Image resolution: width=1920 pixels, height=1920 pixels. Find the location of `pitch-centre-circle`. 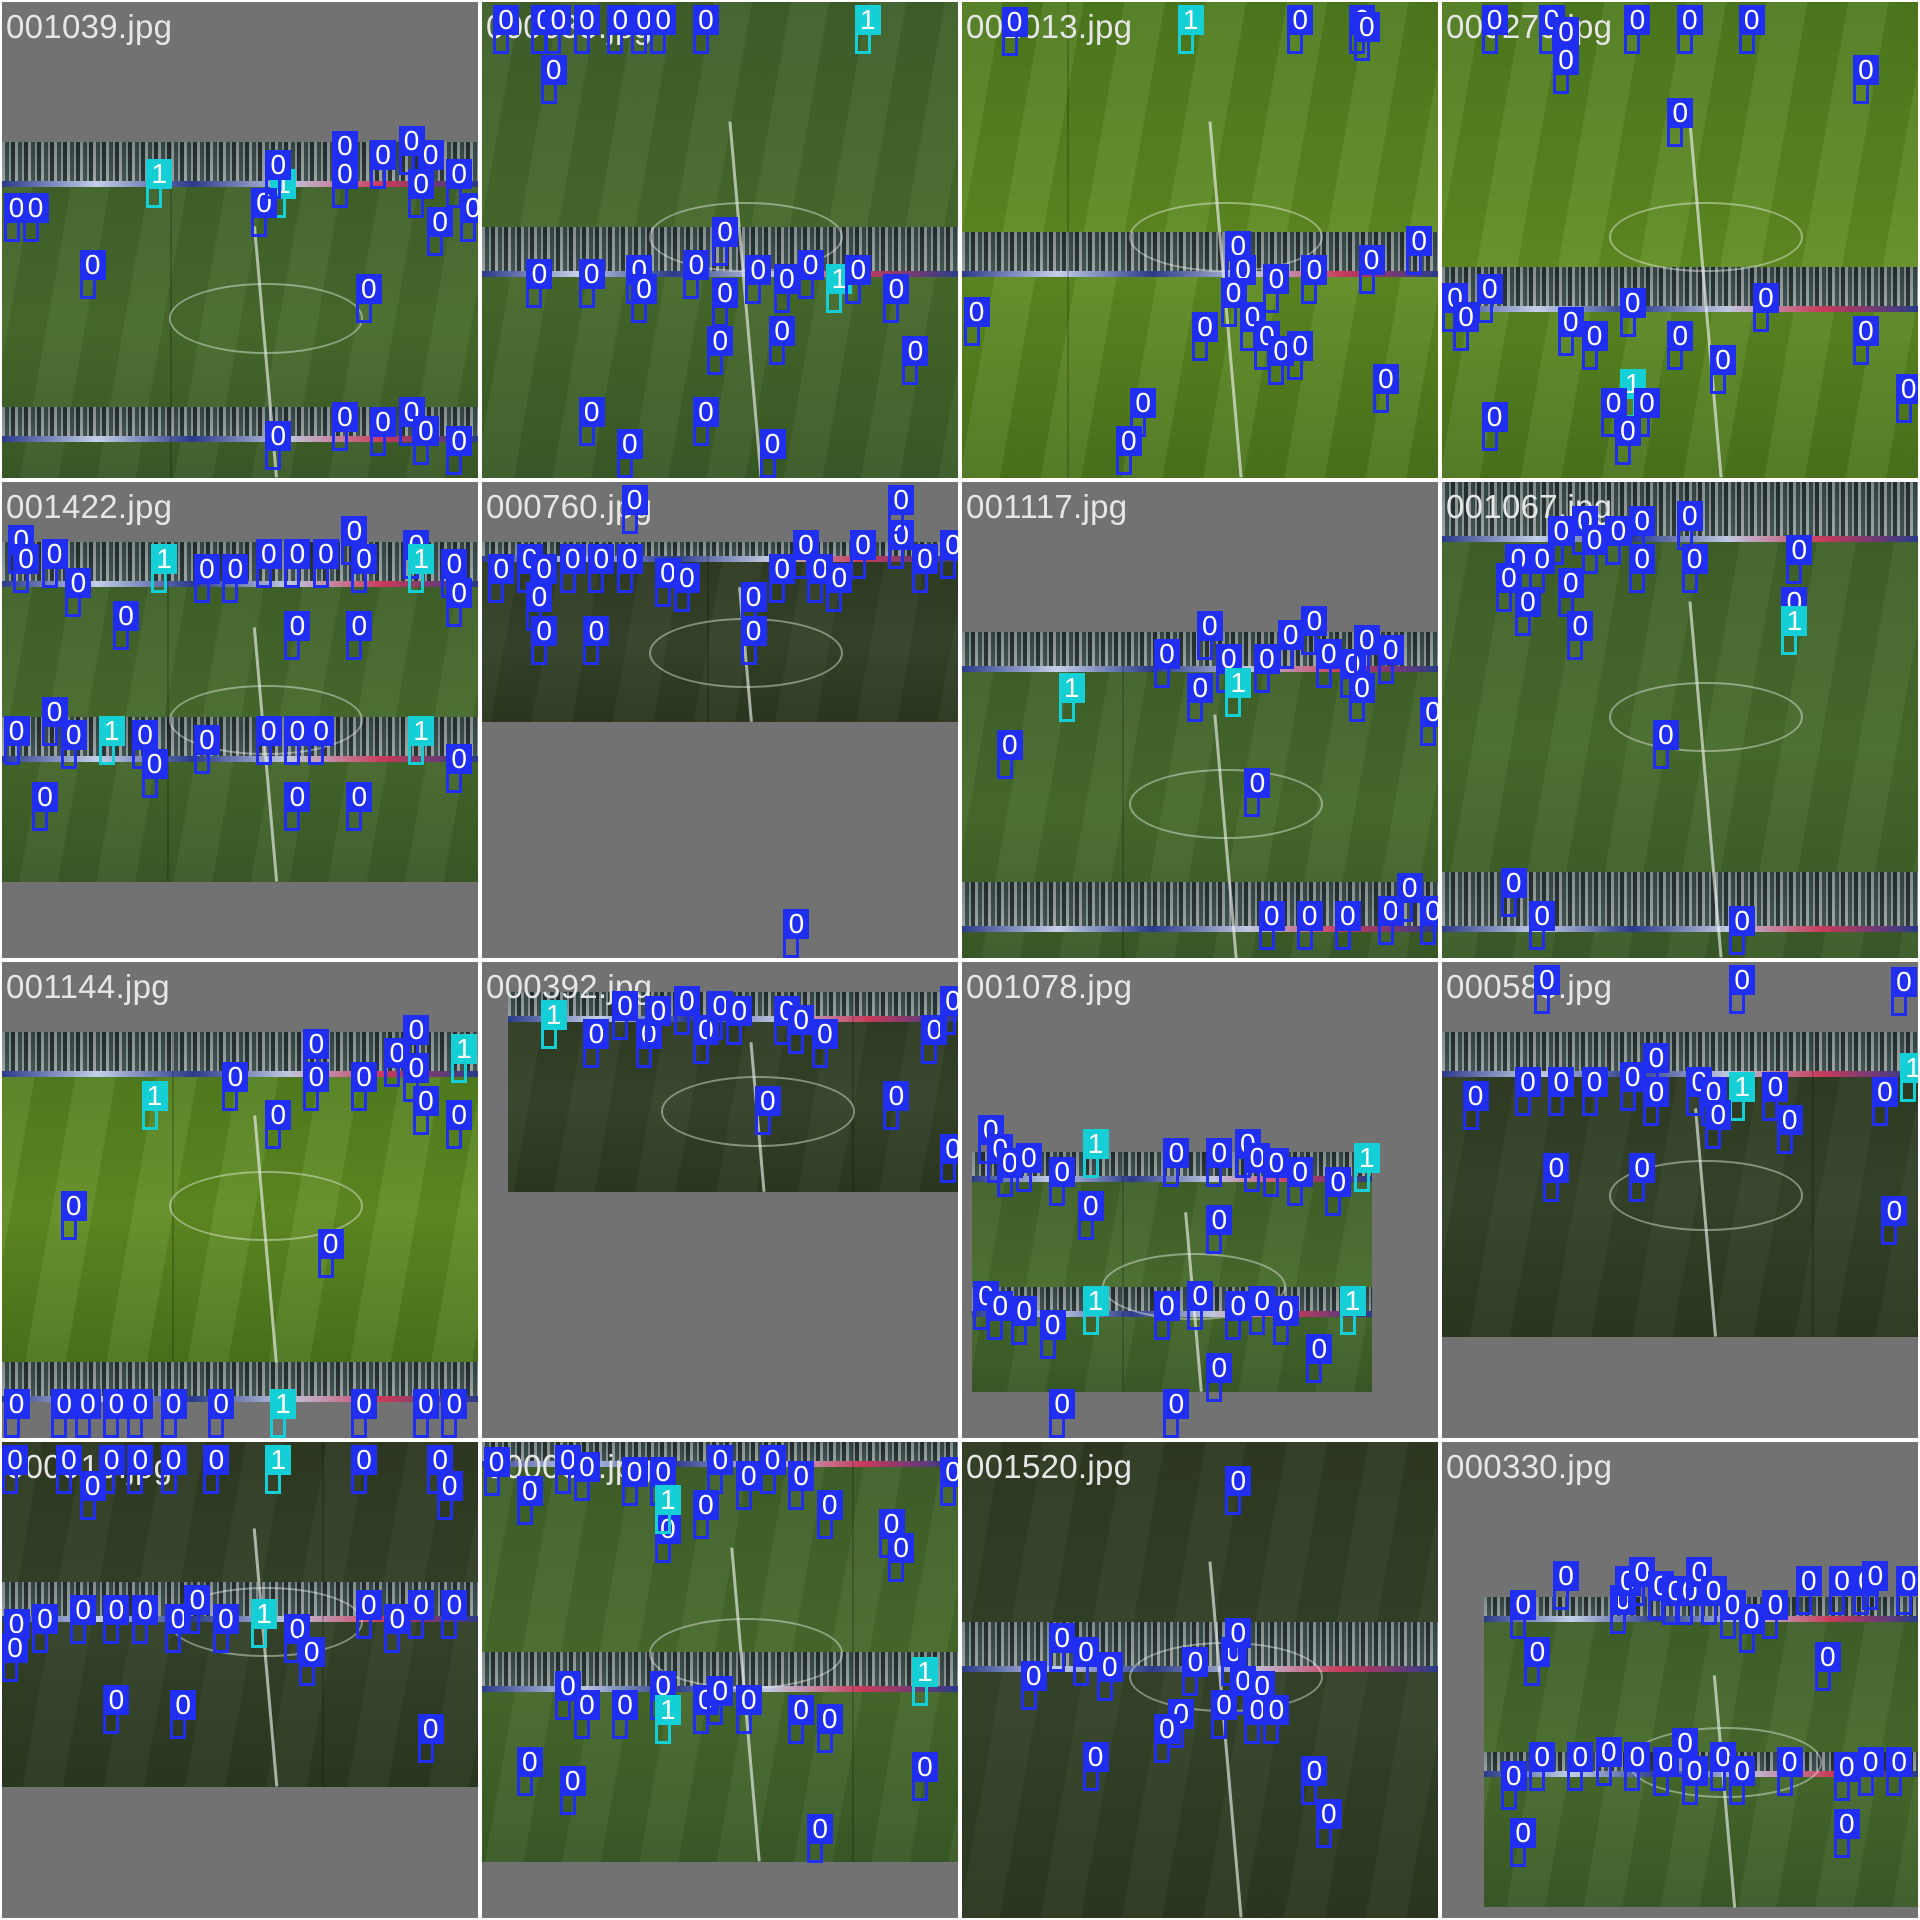

pitch-centre-circle is located at coordinates (745, 1653).